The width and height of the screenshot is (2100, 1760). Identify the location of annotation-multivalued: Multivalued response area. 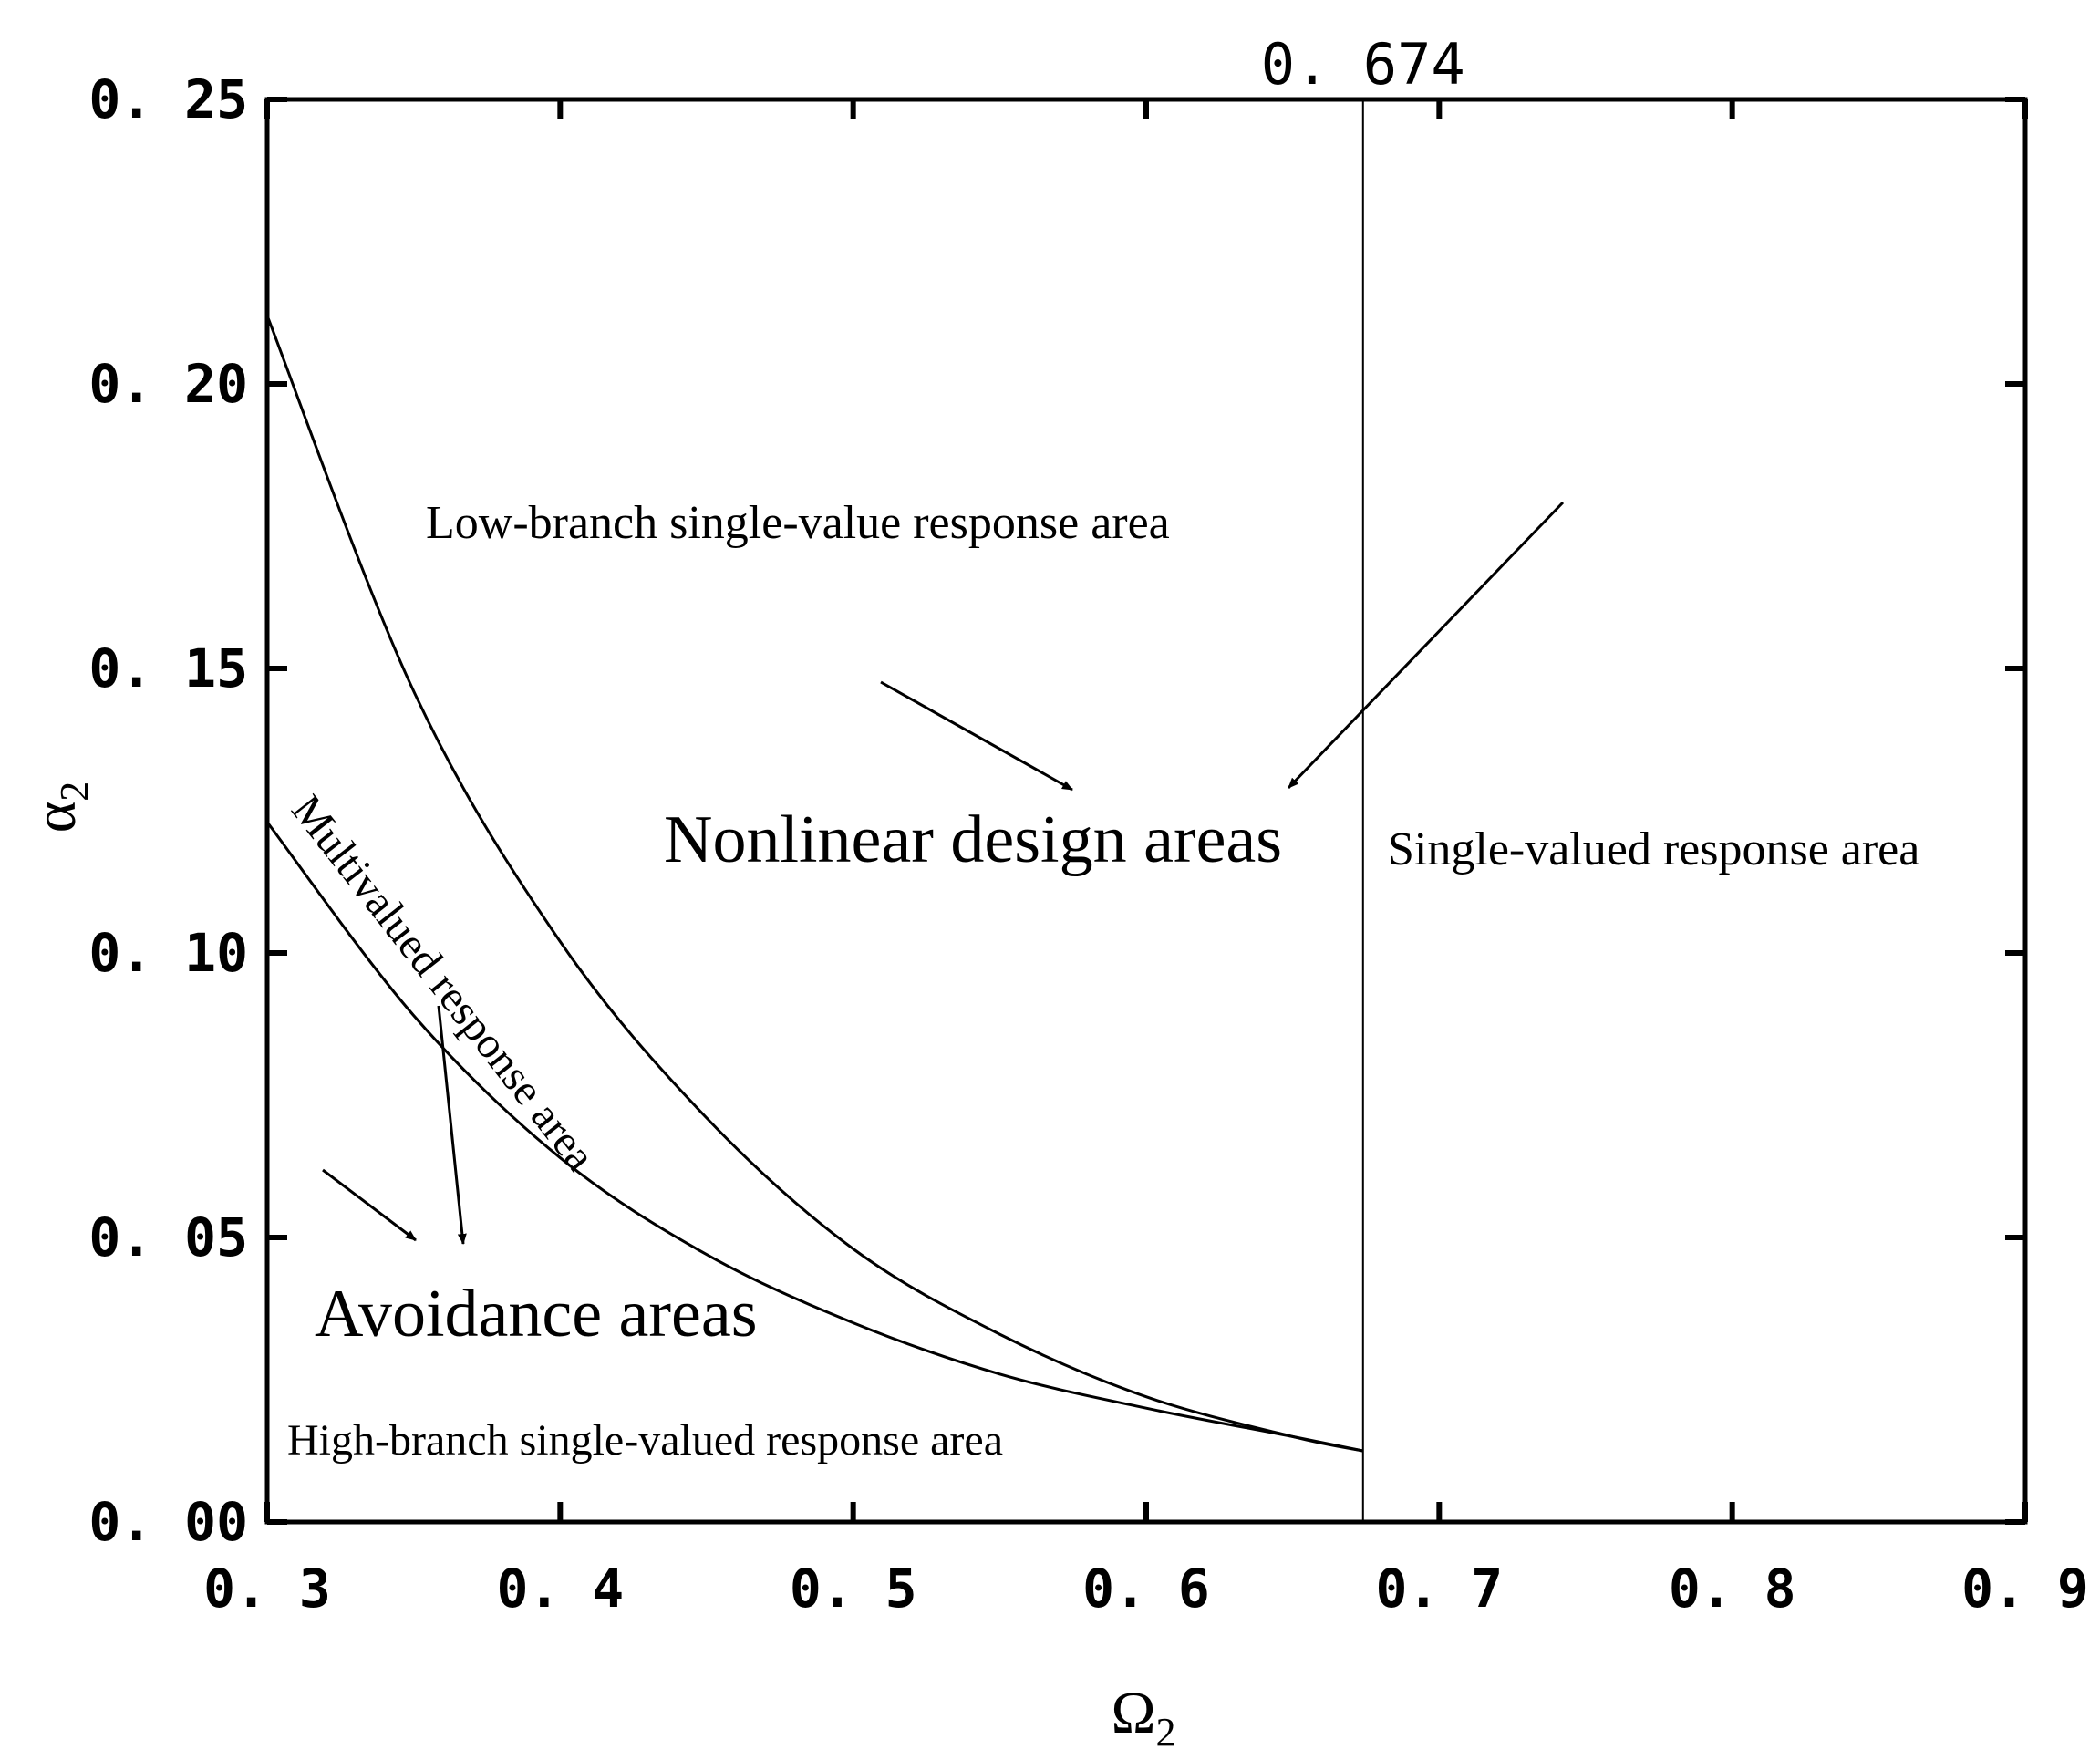
(443, 983).